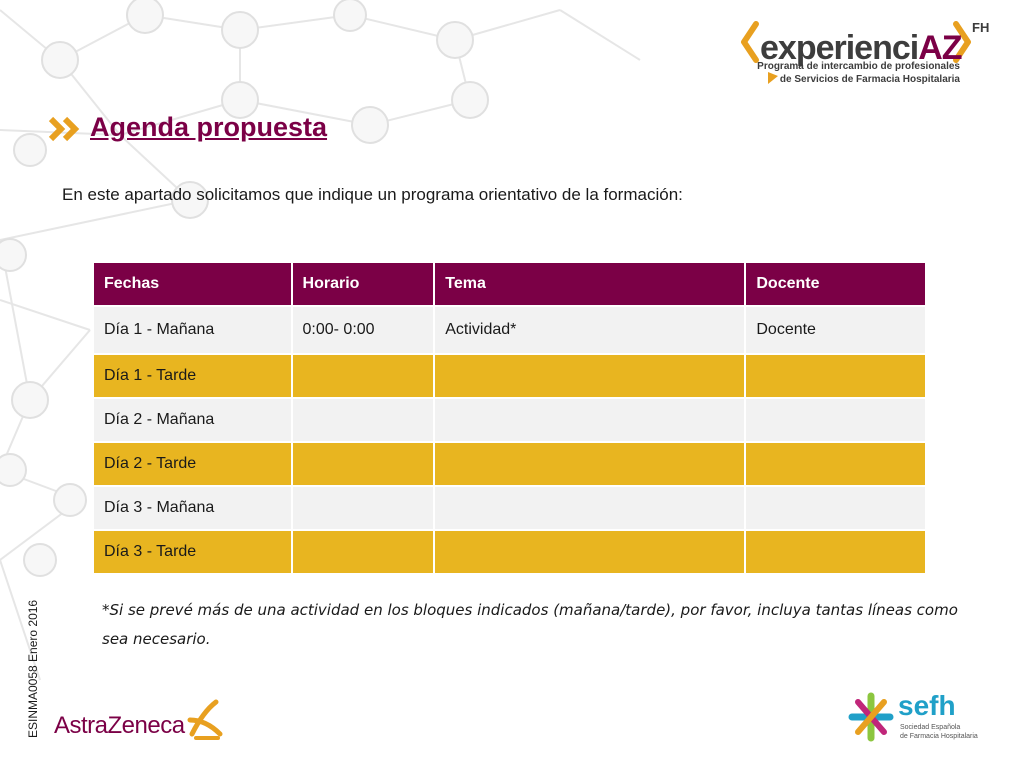  I want to click on logo-fh-superscript: FH, so click(981, 27).